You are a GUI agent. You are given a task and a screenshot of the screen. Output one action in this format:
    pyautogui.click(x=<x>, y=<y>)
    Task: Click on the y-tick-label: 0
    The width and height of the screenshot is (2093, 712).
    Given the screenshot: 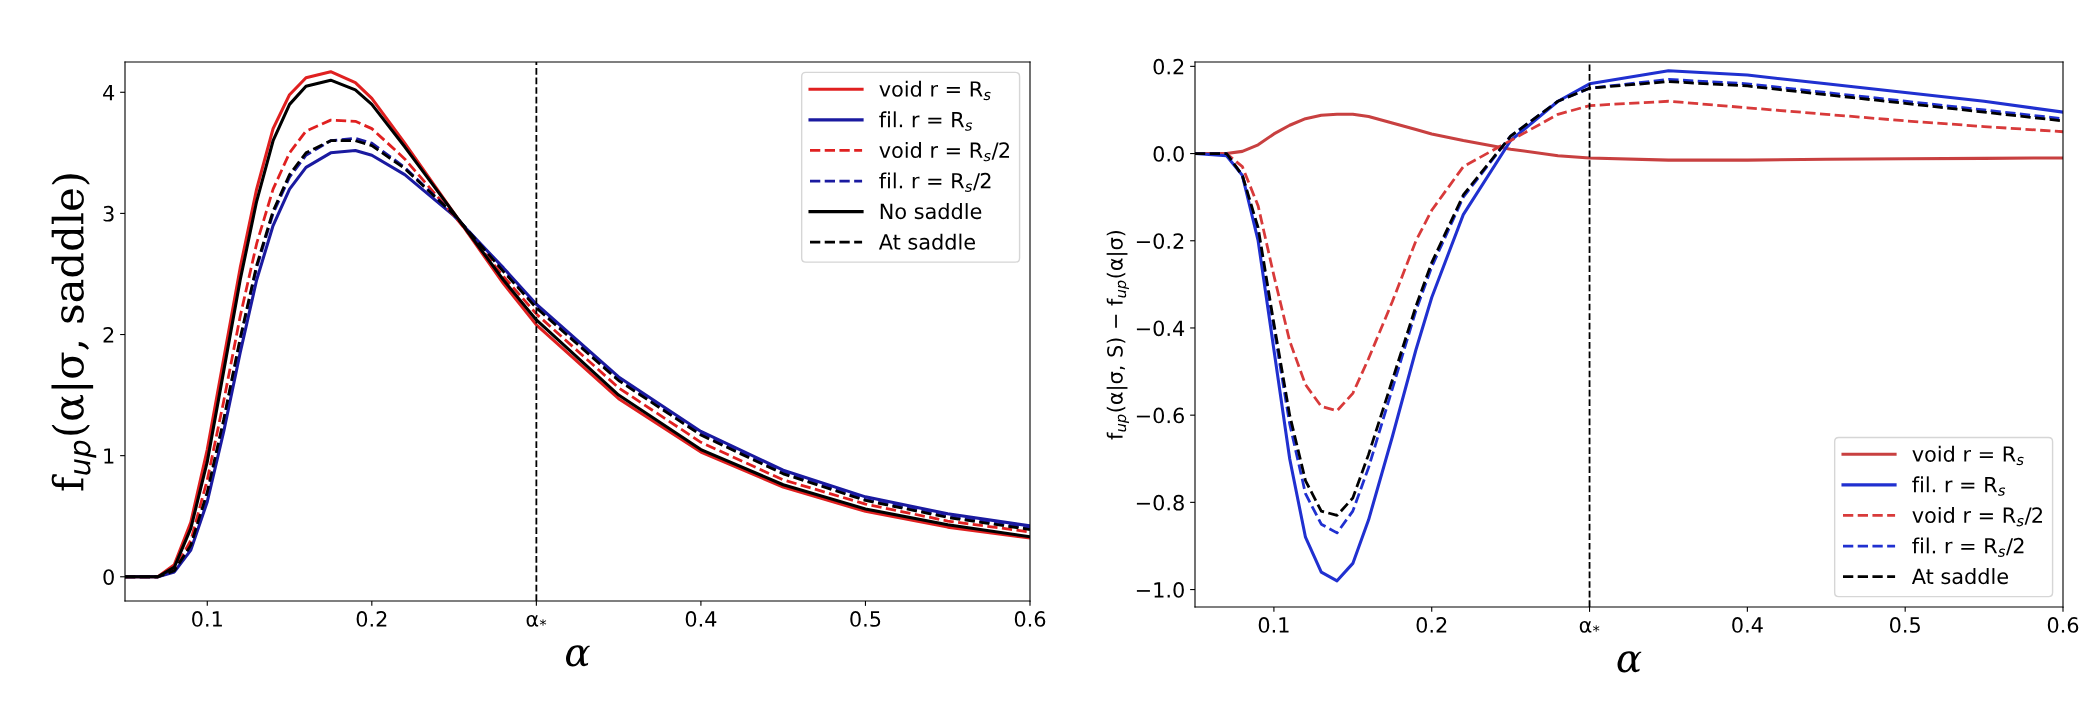 What is the action you would take?
    pyautogui.click(x=108, y=577)
    